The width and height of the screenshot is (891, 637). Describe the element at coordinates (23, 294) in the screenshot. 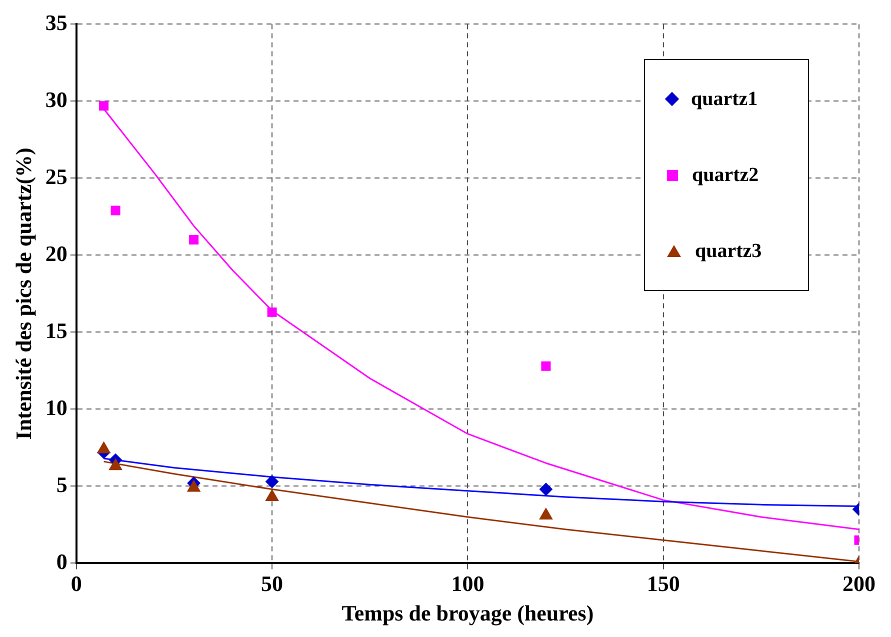

I see `y-axis-title: Intensité des pics de quartz(%)` at that location.